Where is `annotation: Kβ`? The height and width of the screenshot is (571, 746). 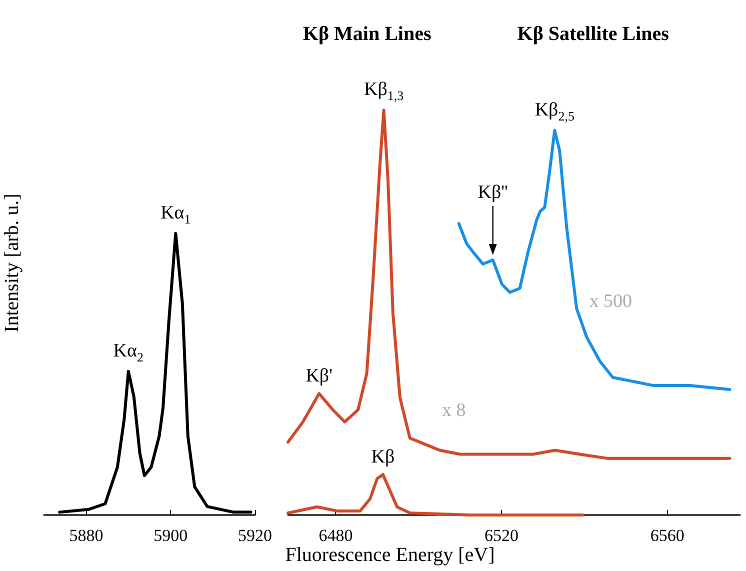 annotation: Kβ is located at coordinates (383, 457).